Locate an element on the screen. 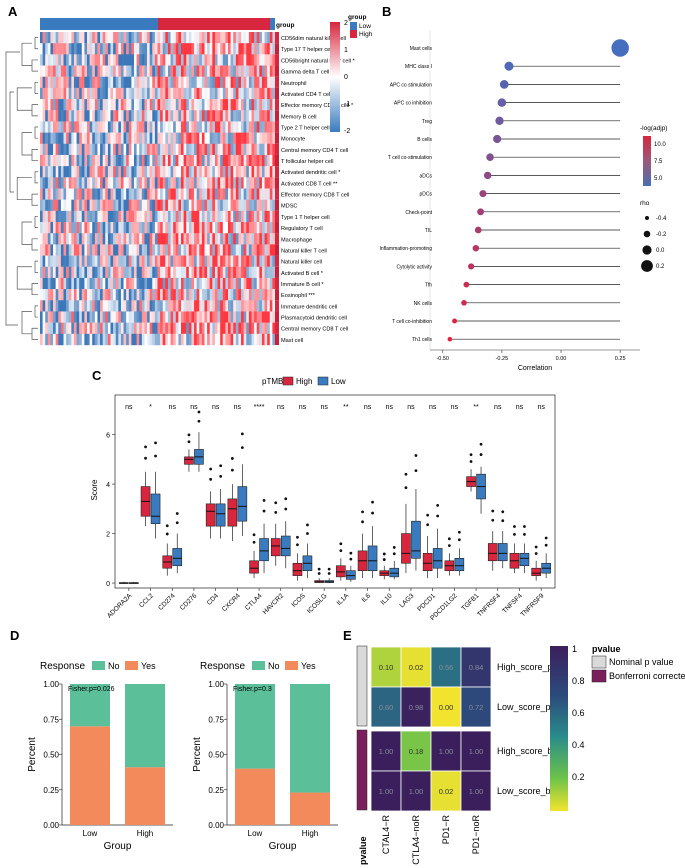 The height and width of the screenshot is (868, 685). panel-a-label: A is located at coordinates (13, 11).